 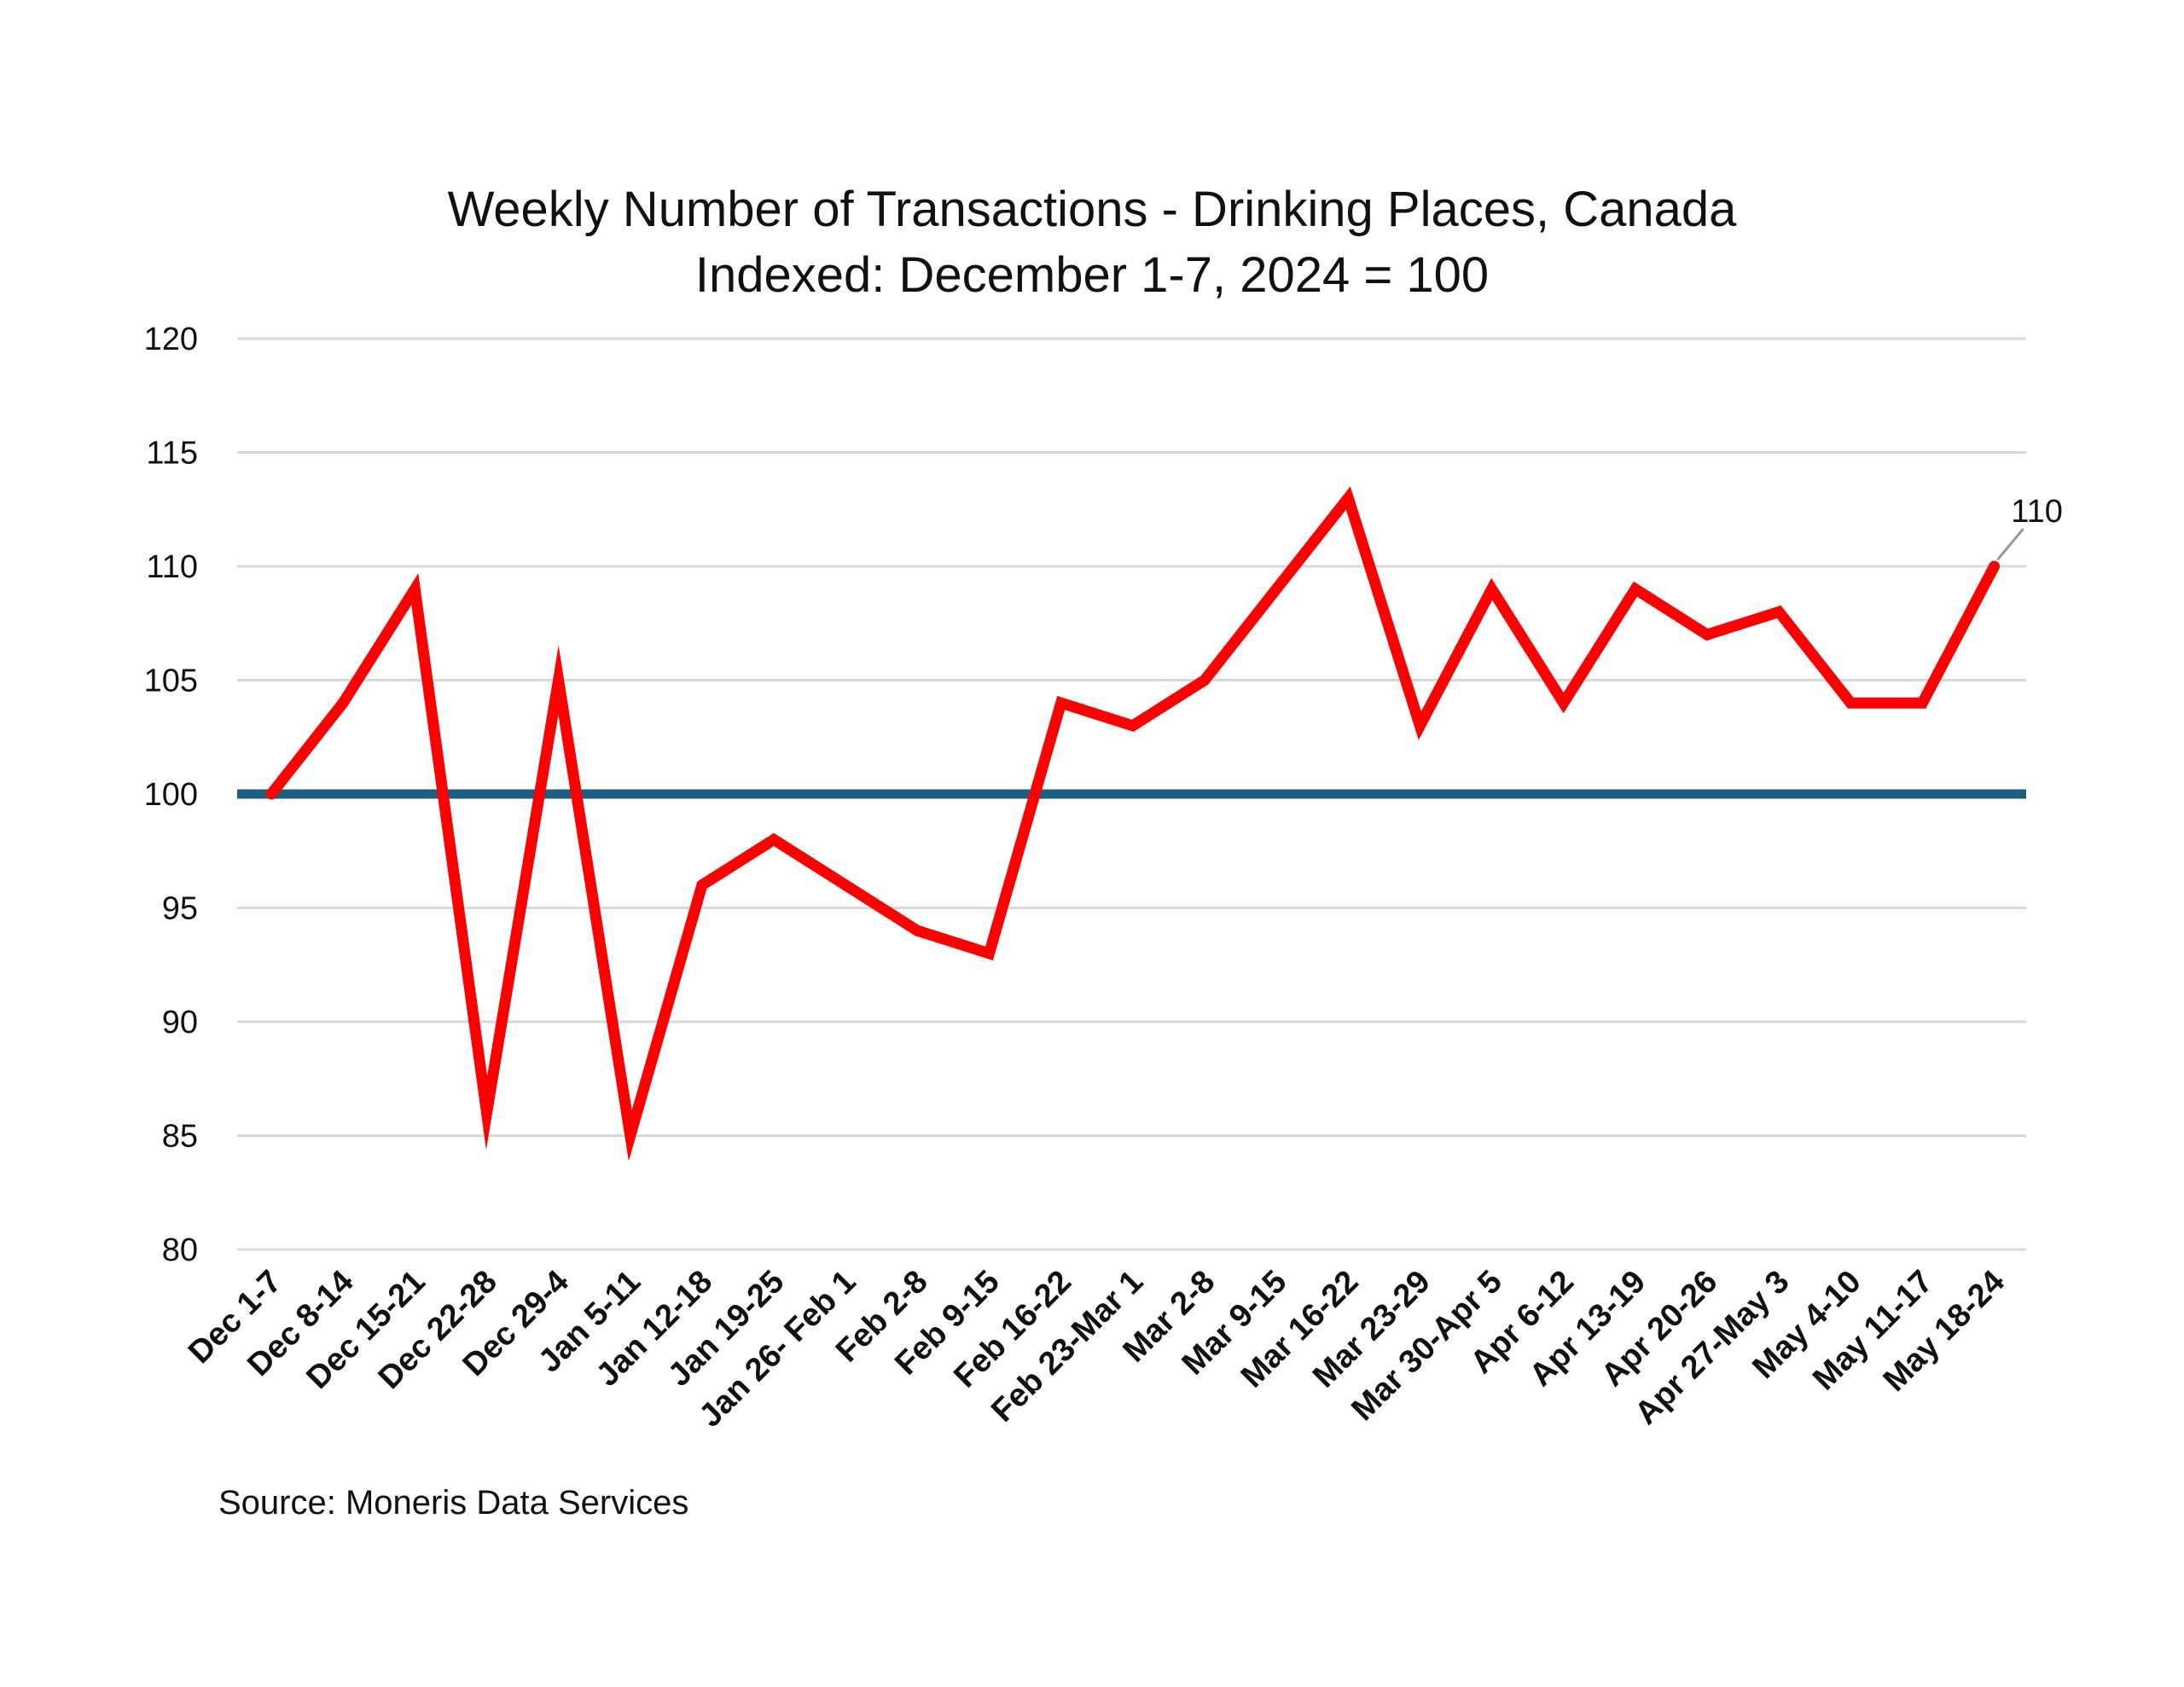 What do you see at coordinates (2037, 512) in the screenshot?
I see `data-label: 110` at bounding box center [2037, 512].